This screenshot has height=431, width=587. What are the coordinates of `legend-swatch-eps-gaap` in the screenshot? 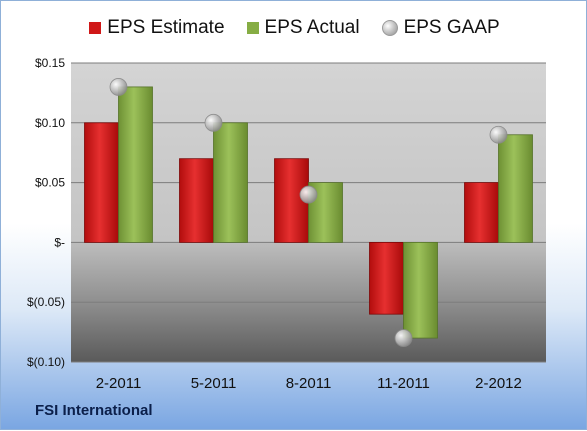 It's located at (389, 28).